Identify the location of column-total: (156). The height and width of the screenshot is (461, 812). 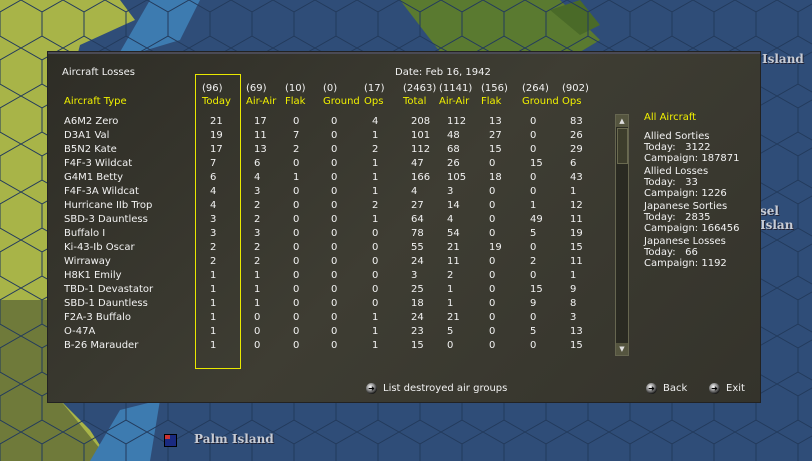
(494, 88).